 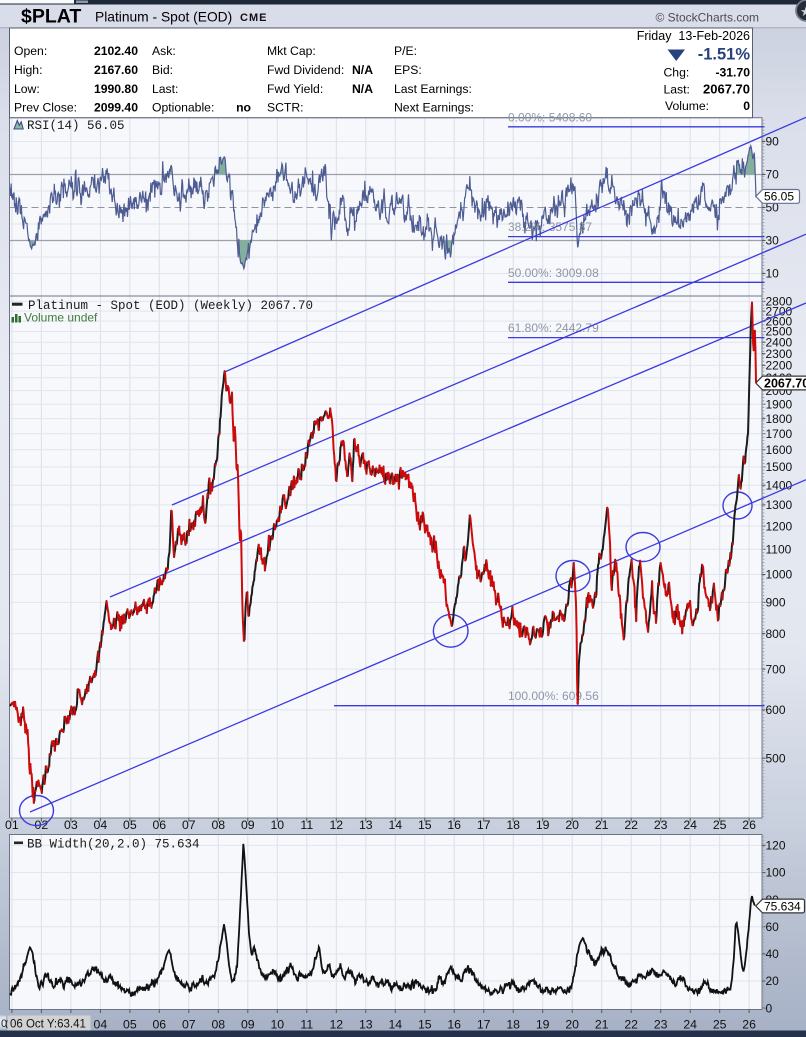 I want to click on svg-text: $PLAT, so click(x=51, y=17).